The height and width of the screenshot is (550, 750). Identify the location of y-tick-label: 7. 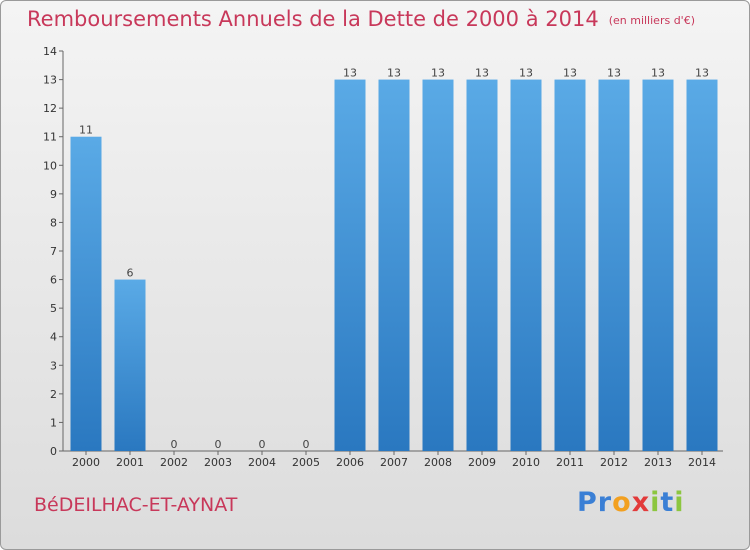
(53, 251).